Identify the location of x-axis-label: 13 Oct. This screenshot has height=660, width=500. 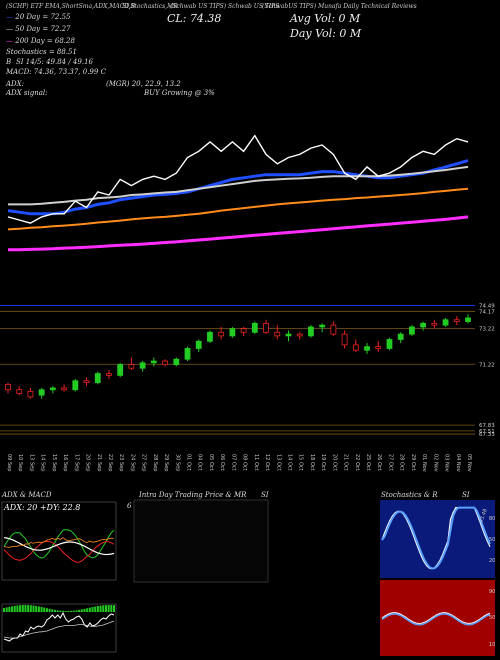
(278, 462).